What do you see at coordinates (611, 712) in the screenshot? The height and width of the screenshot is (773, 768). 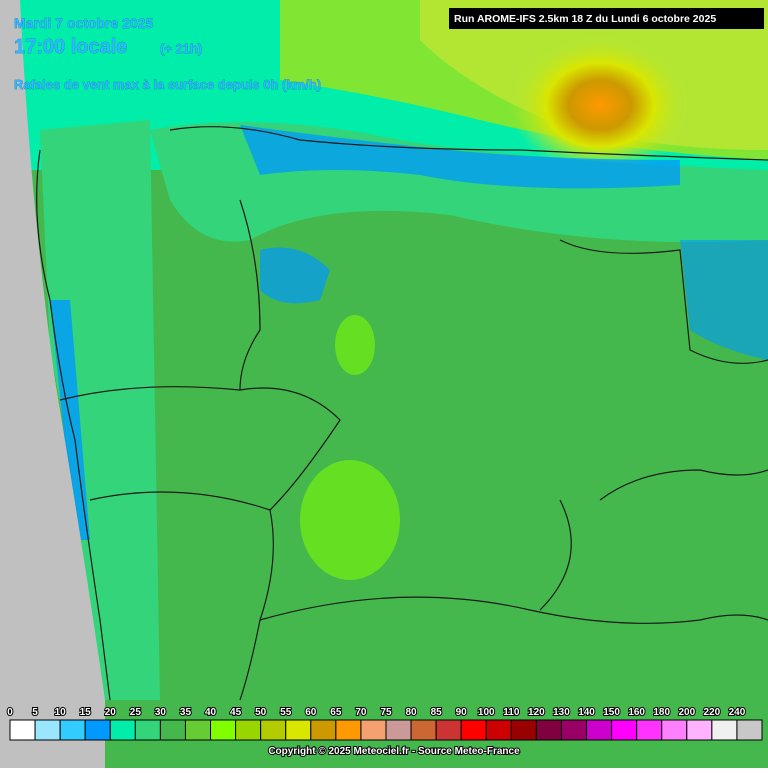 I see `legend-label: 150` at bounding box center [611, 712].